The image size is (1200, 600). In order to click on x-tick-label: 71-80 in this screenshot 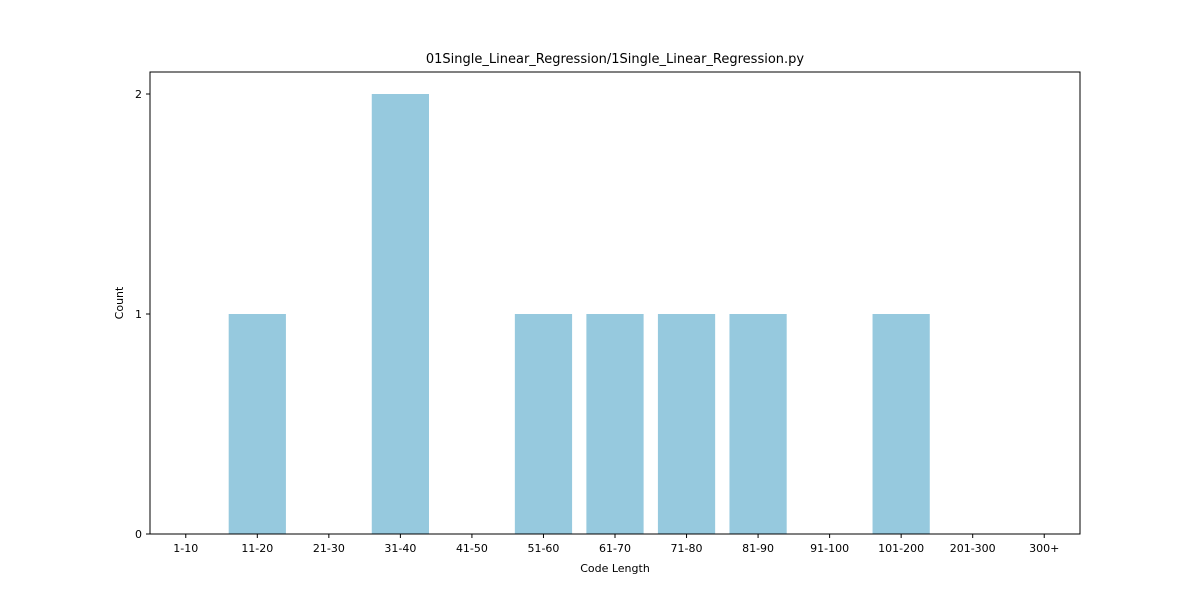, I will do `click(687, 548)`.